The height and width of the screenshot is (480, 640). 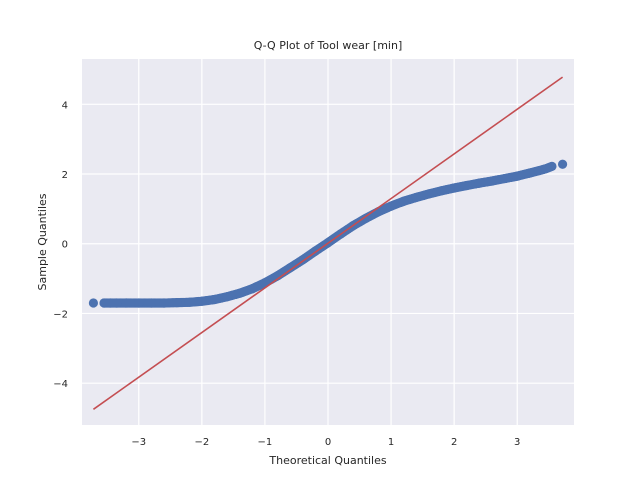 What do you see at coordinates (42, 241) in the screenshot?
I see `y-axis-label: Sample Quantiles` at bounding box center [42, 241].